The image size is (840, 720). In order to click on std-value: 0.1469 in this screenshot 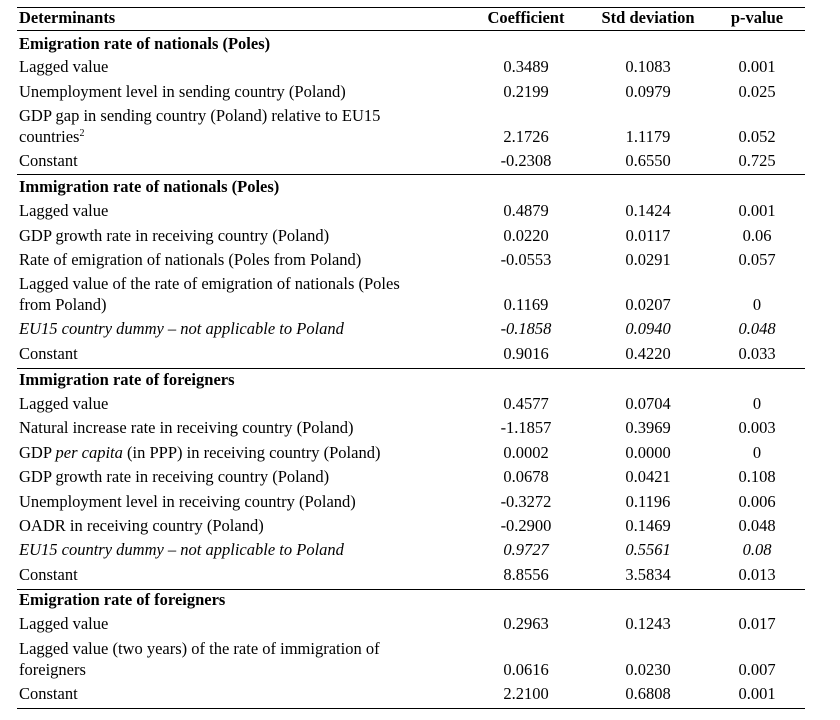, I will do `click(648, 525)`.